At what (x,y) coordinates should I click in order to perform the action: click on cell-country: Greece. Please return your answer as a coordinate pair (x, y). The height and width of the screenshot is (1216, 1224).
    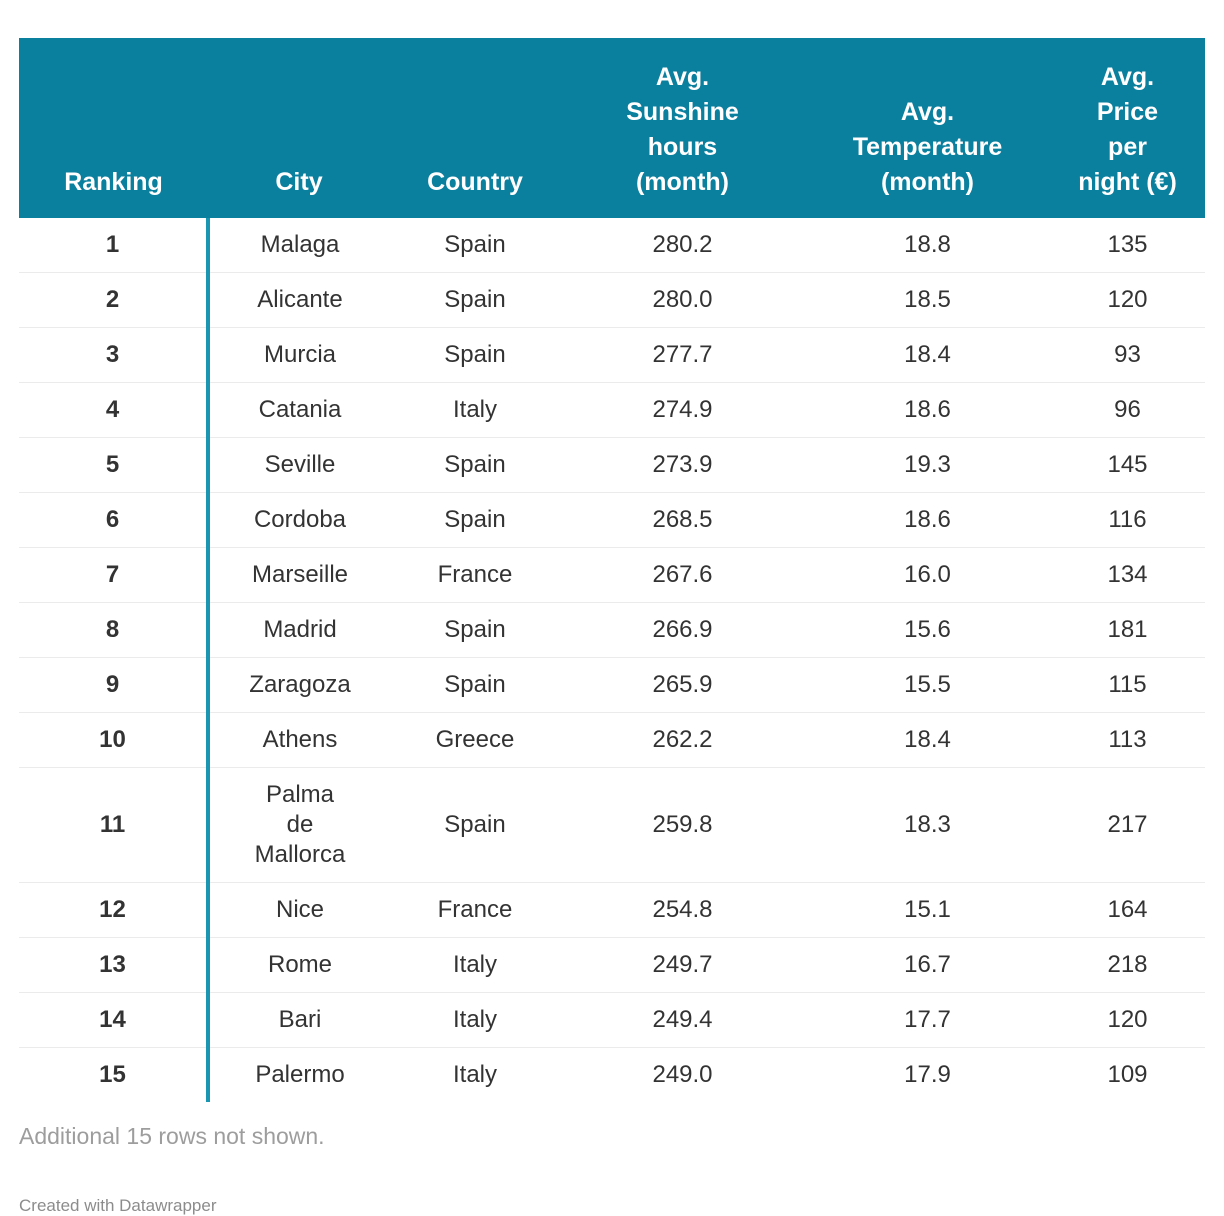
    Looking at the image, I should click on (475, 740).